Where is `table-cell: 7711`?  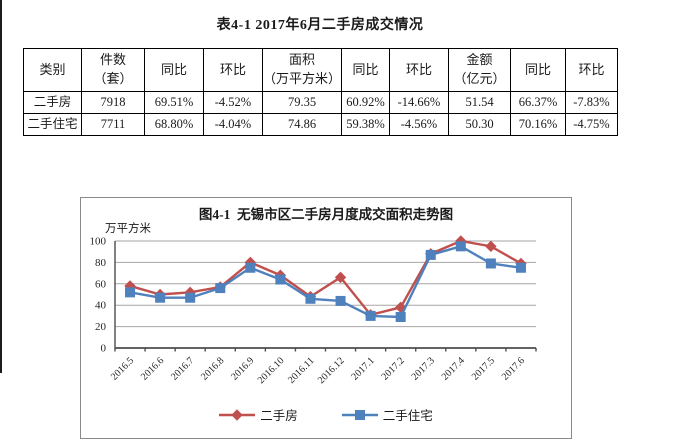
table-cell: 7711 is located at coordinates (113, 124).